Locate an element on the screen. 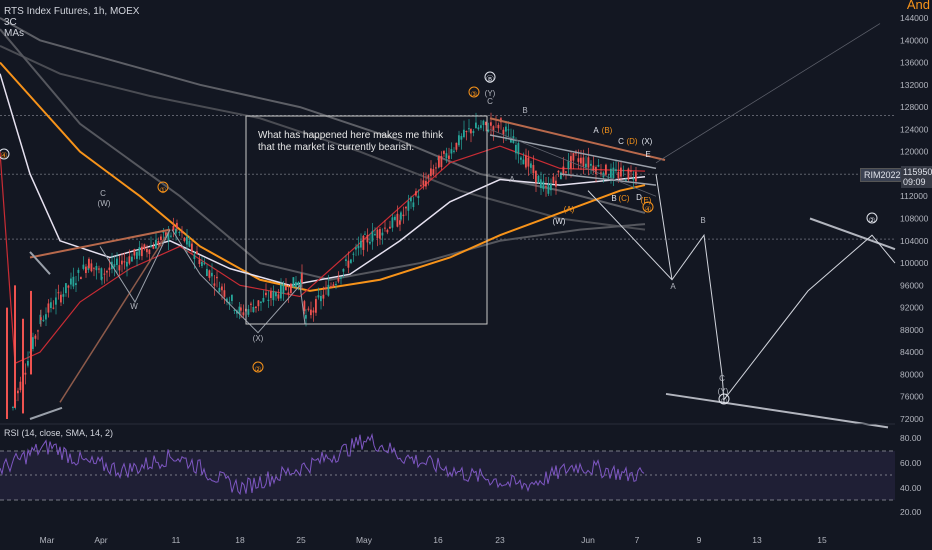 This screenshot has width=932, height=550. price-tick-label: 112000 is located at coordinates (914, 196).